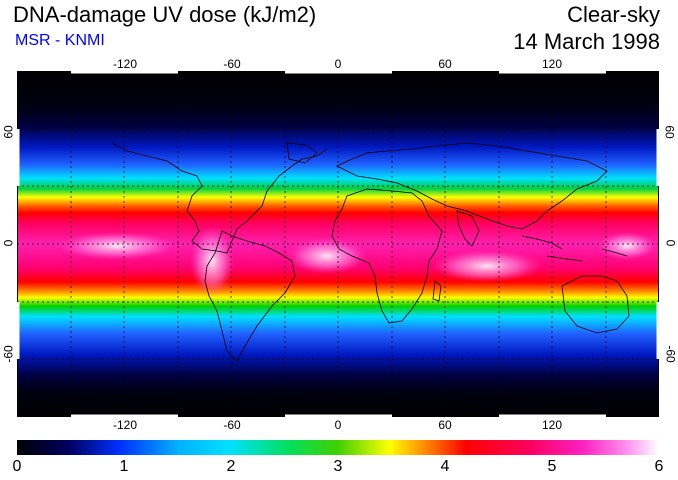 This screenshot has height=480, width=678. Describe the element at coordinates (338, 425) in the screenshot. I see `bottom-lon-label: 0` at that location.